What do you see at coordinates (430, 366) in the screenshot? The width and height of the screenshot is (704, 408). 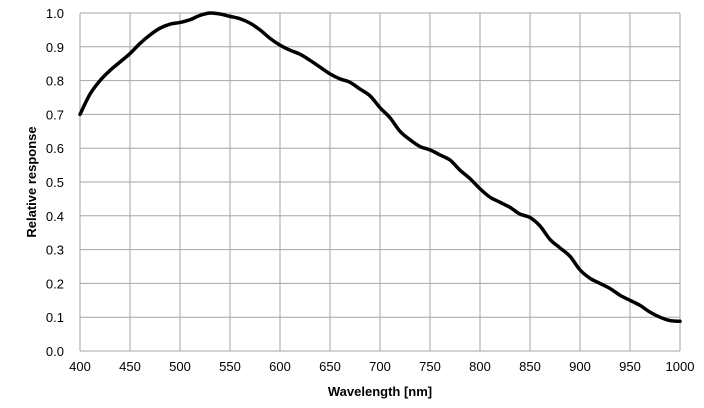 I see `x-tick-label: 750` at bounding box center [430, 366].